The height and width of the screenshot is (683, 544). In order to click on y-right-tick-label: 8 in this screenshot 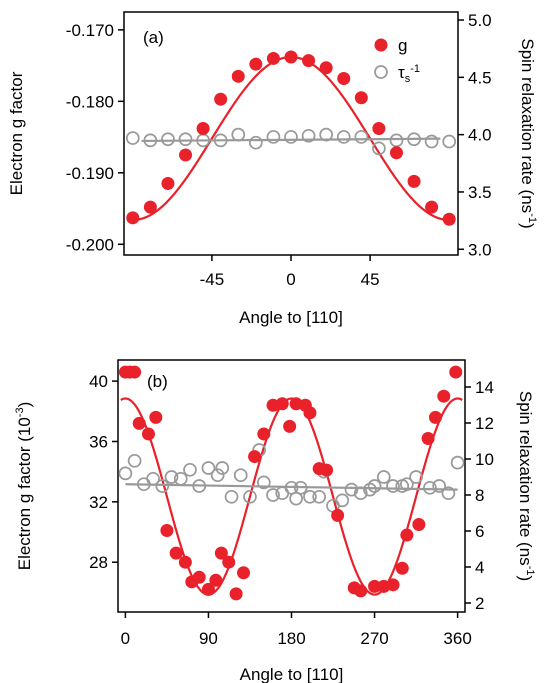, I will do `click(479, 495)`.